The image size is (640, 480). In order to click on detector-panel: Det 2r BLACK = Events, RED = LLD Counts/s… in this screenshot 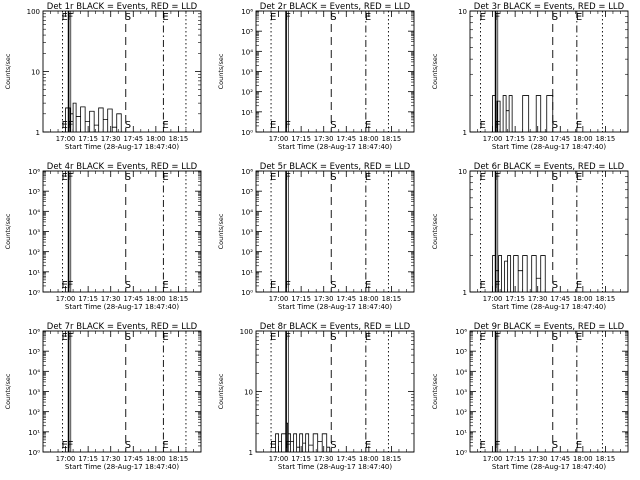, I will do `click(316, 76)`.